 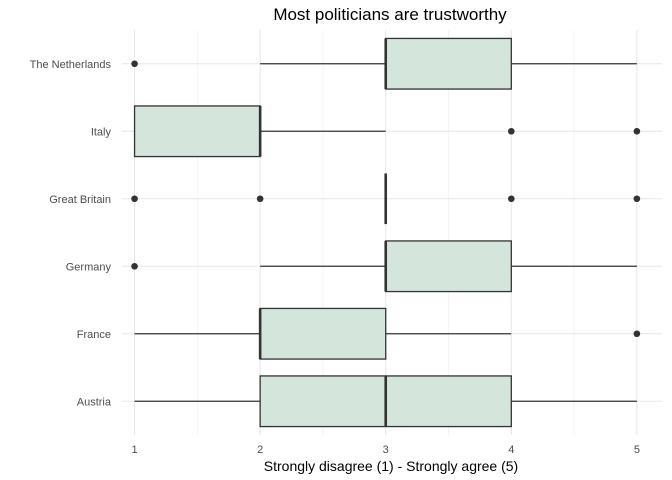 I want to click on box-italy, so click(x=387, y=131).